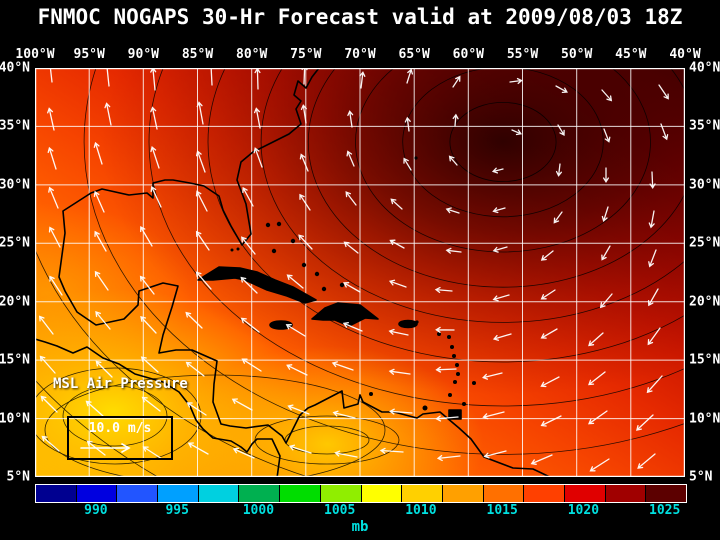 This screenshot has width=720, height=540. I want to click on lat-label-right-5°N: 5°N, so click(701, 477).